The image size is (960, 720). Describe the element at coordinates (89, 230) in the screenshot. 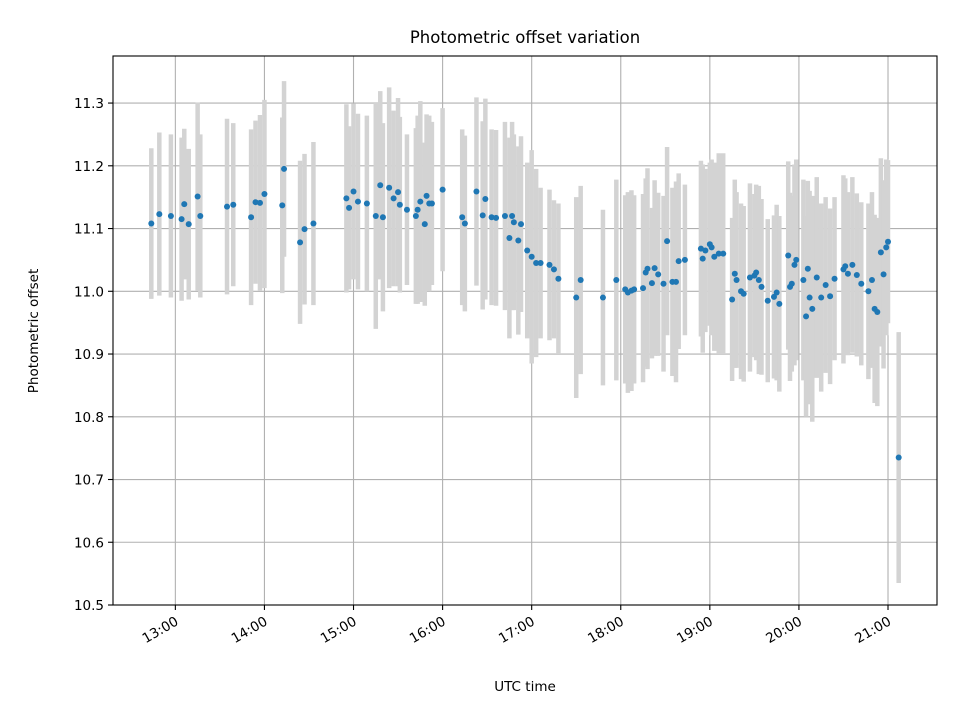

I see `y-tick-label: 11.1` at that location.